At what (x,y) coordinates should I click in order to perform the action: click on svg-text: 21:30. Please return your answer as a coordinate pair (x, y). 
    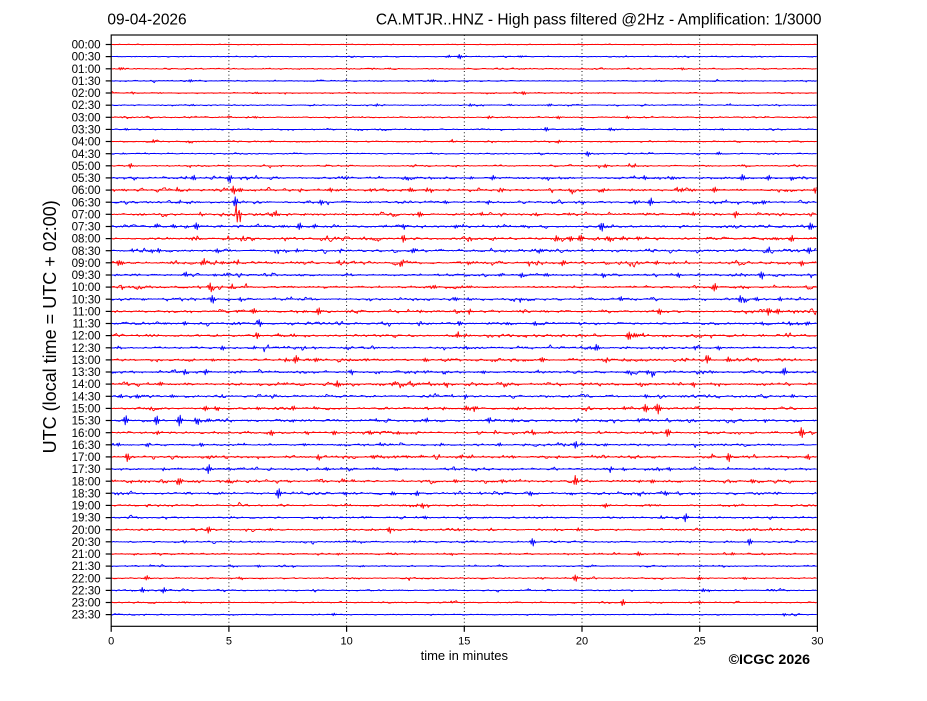
    Looking at the image, I should click on (86, 566).